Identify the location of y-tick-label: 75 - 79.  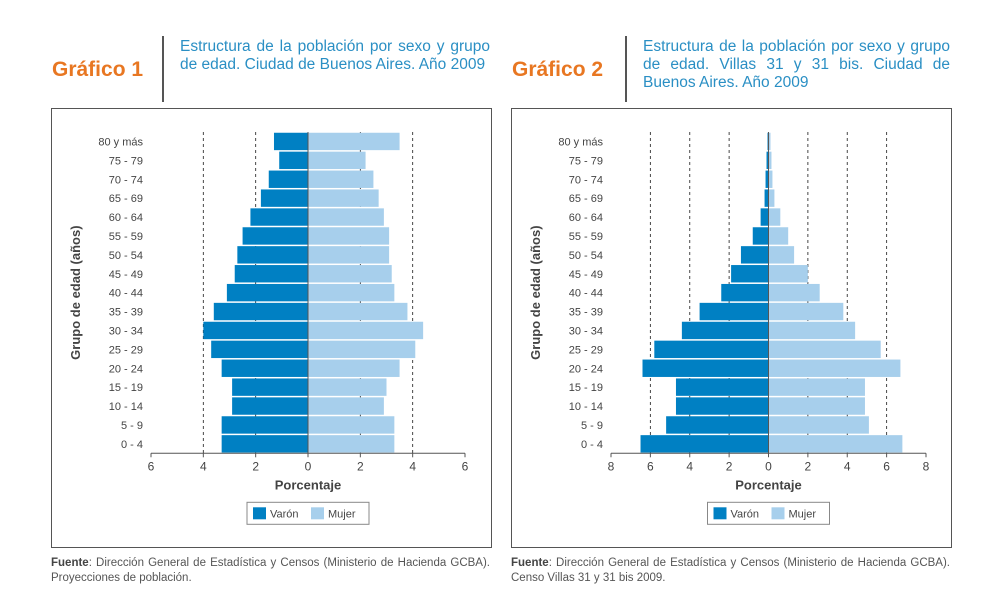
(126, 161).